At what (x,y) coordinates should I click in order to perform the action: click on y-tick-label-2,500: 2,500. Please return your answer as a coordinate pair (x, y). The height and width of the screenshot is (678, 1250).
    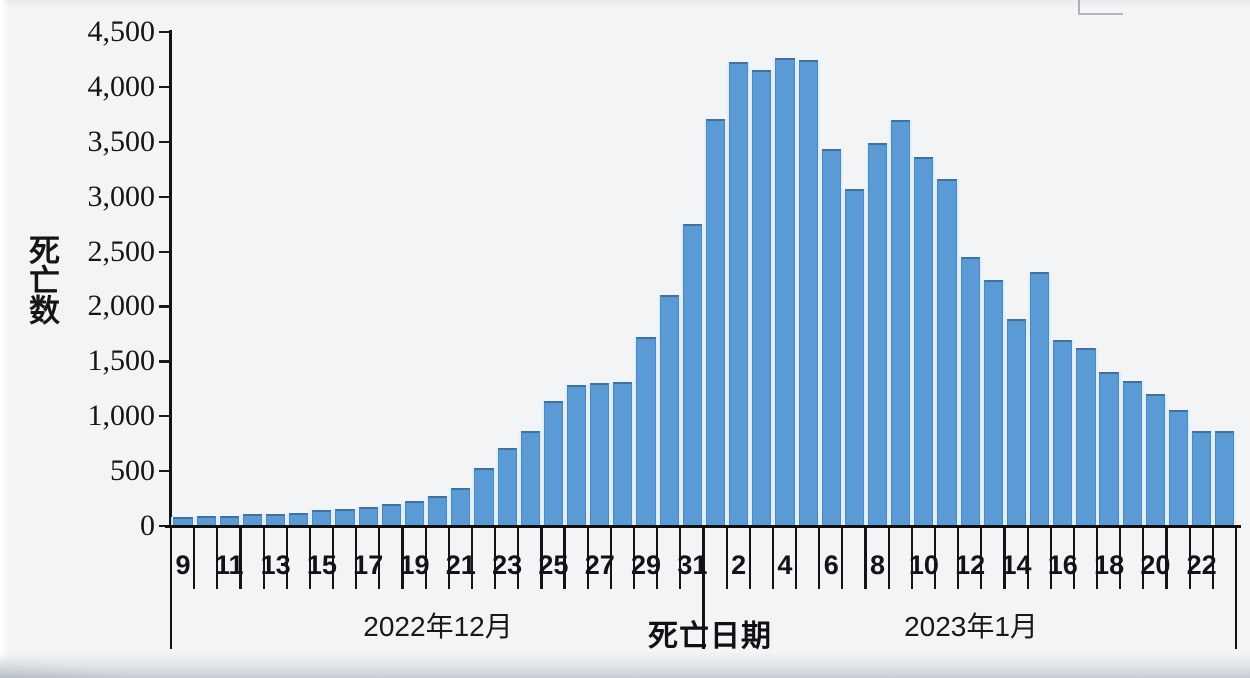
    Looking at the image, I should click on (121, 251).